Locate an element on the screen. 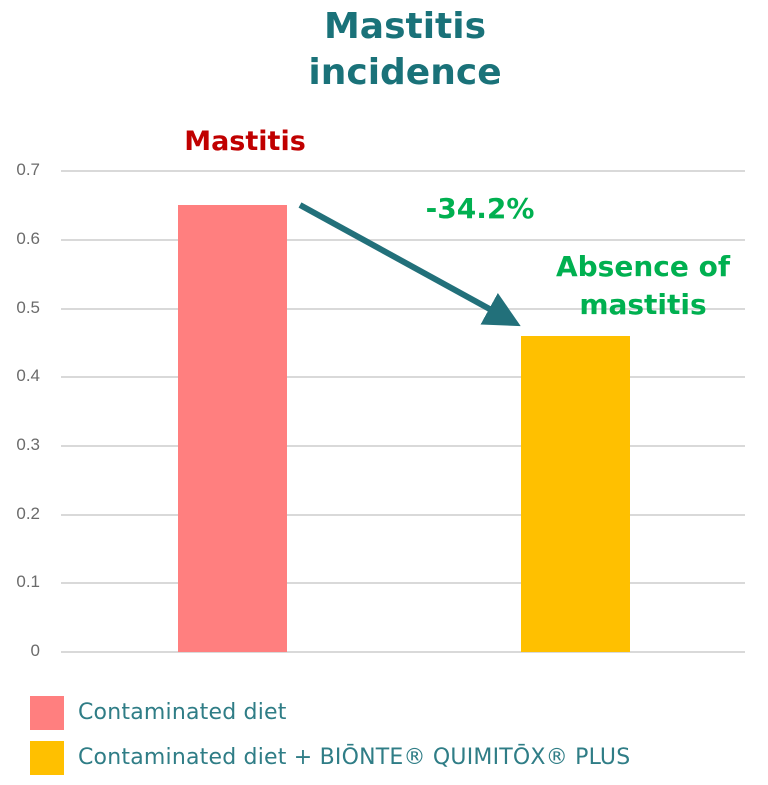 Image resolution: width=768 pixels, height=785 pixels. chart-title-line-2: incidence is located at coordinates (405, 72).